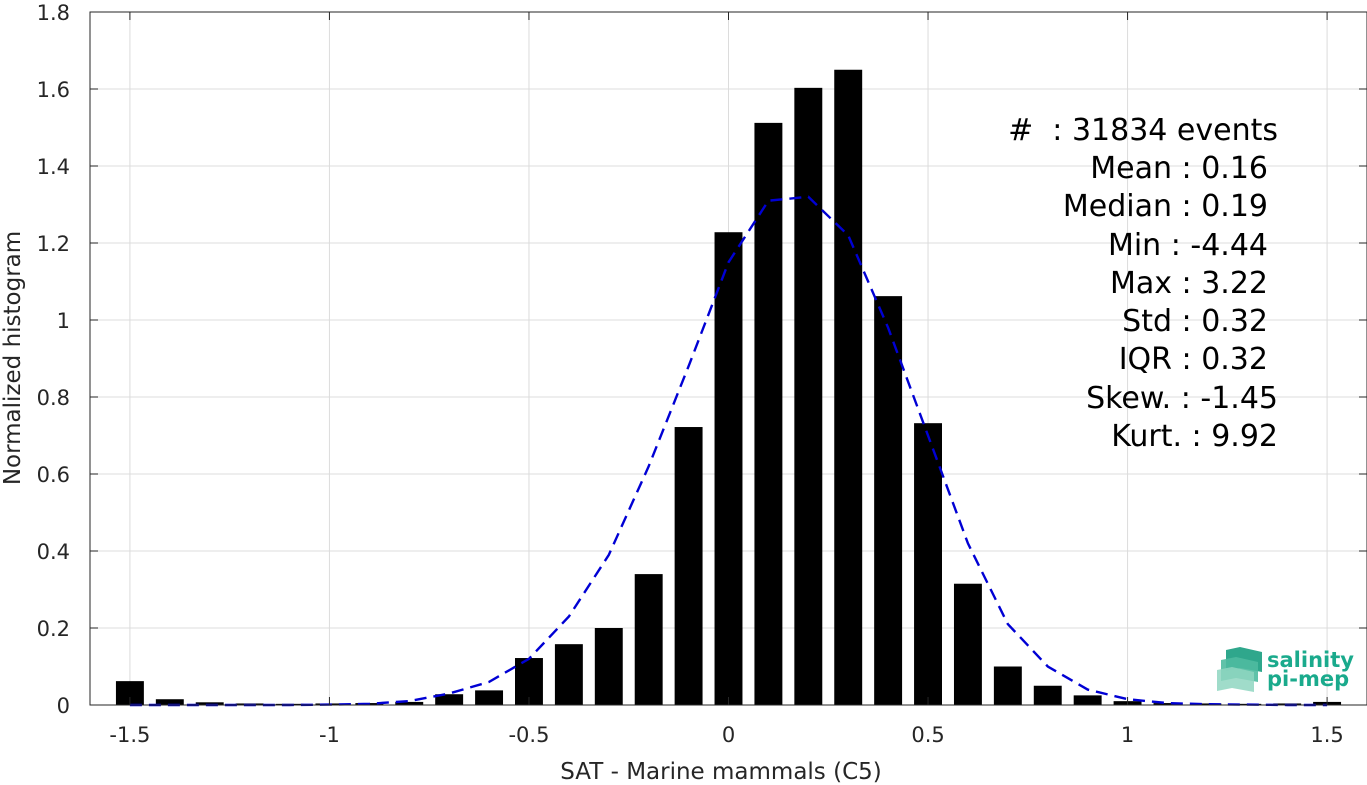  I want to click on stats-count: # : 31834 events, so click(1143, 130).